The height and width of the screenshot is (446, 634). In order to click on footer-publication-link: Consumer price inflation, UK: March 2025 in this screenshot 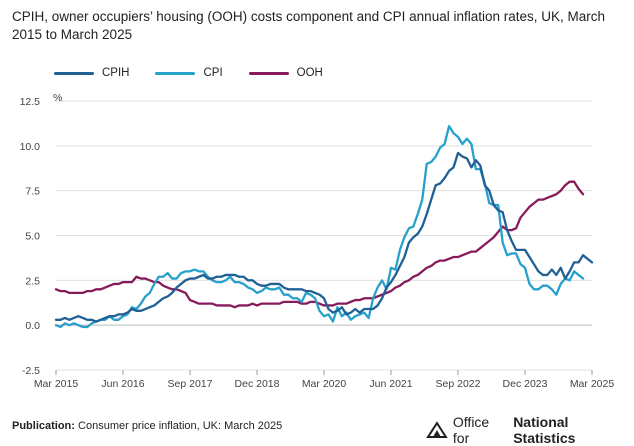, I will do `click(180, 426)`.